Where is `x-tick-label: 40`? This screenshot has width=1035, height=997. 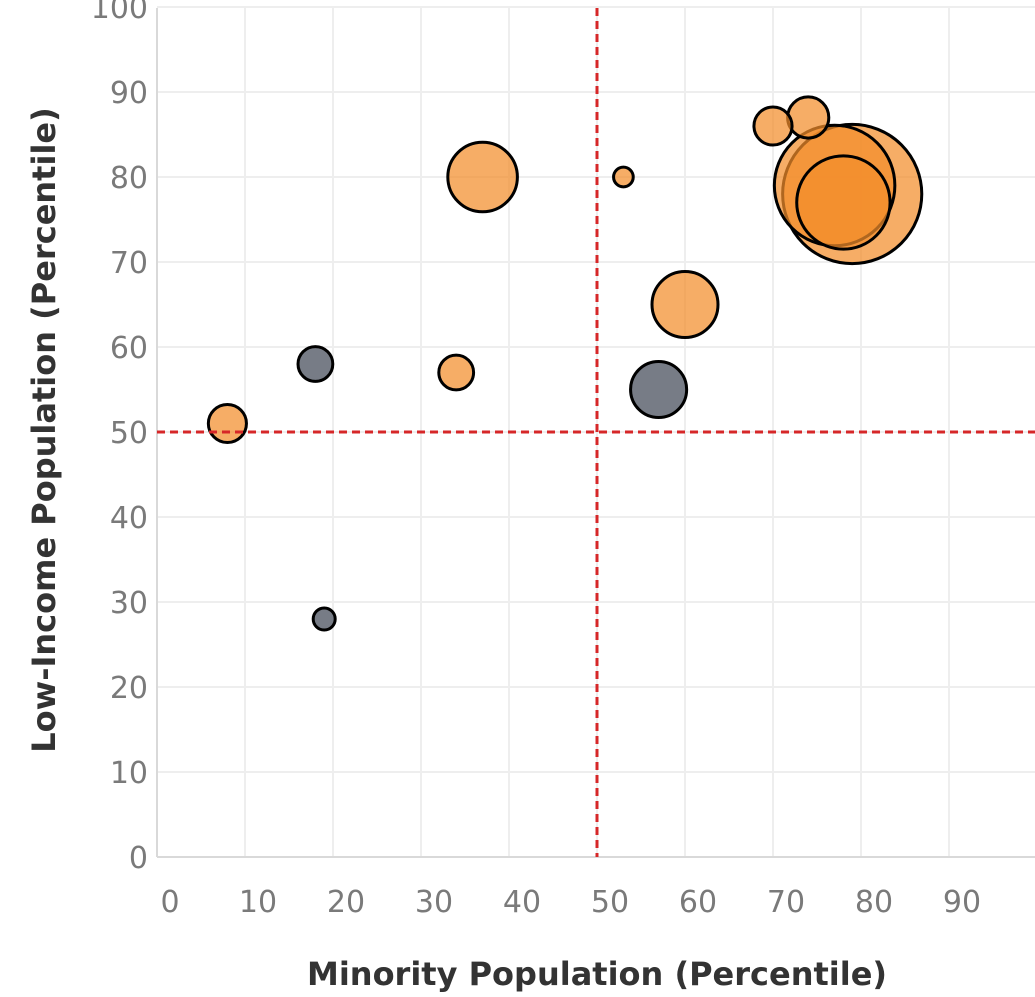
x-tick-label: 40 is located at coordinates (522, 902).